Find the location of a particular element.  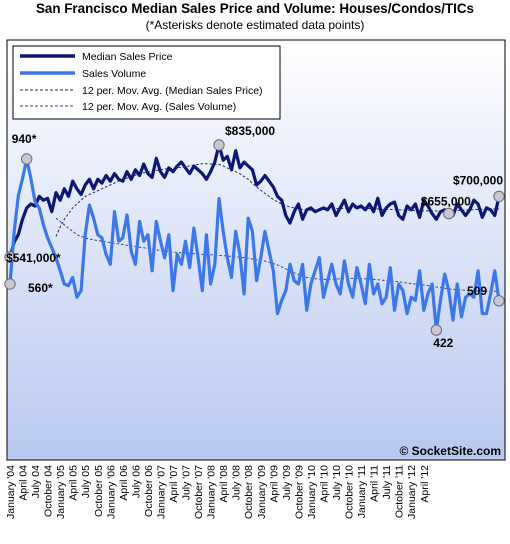

x-tick-label: January '05 is located at coordinates (61, 492).